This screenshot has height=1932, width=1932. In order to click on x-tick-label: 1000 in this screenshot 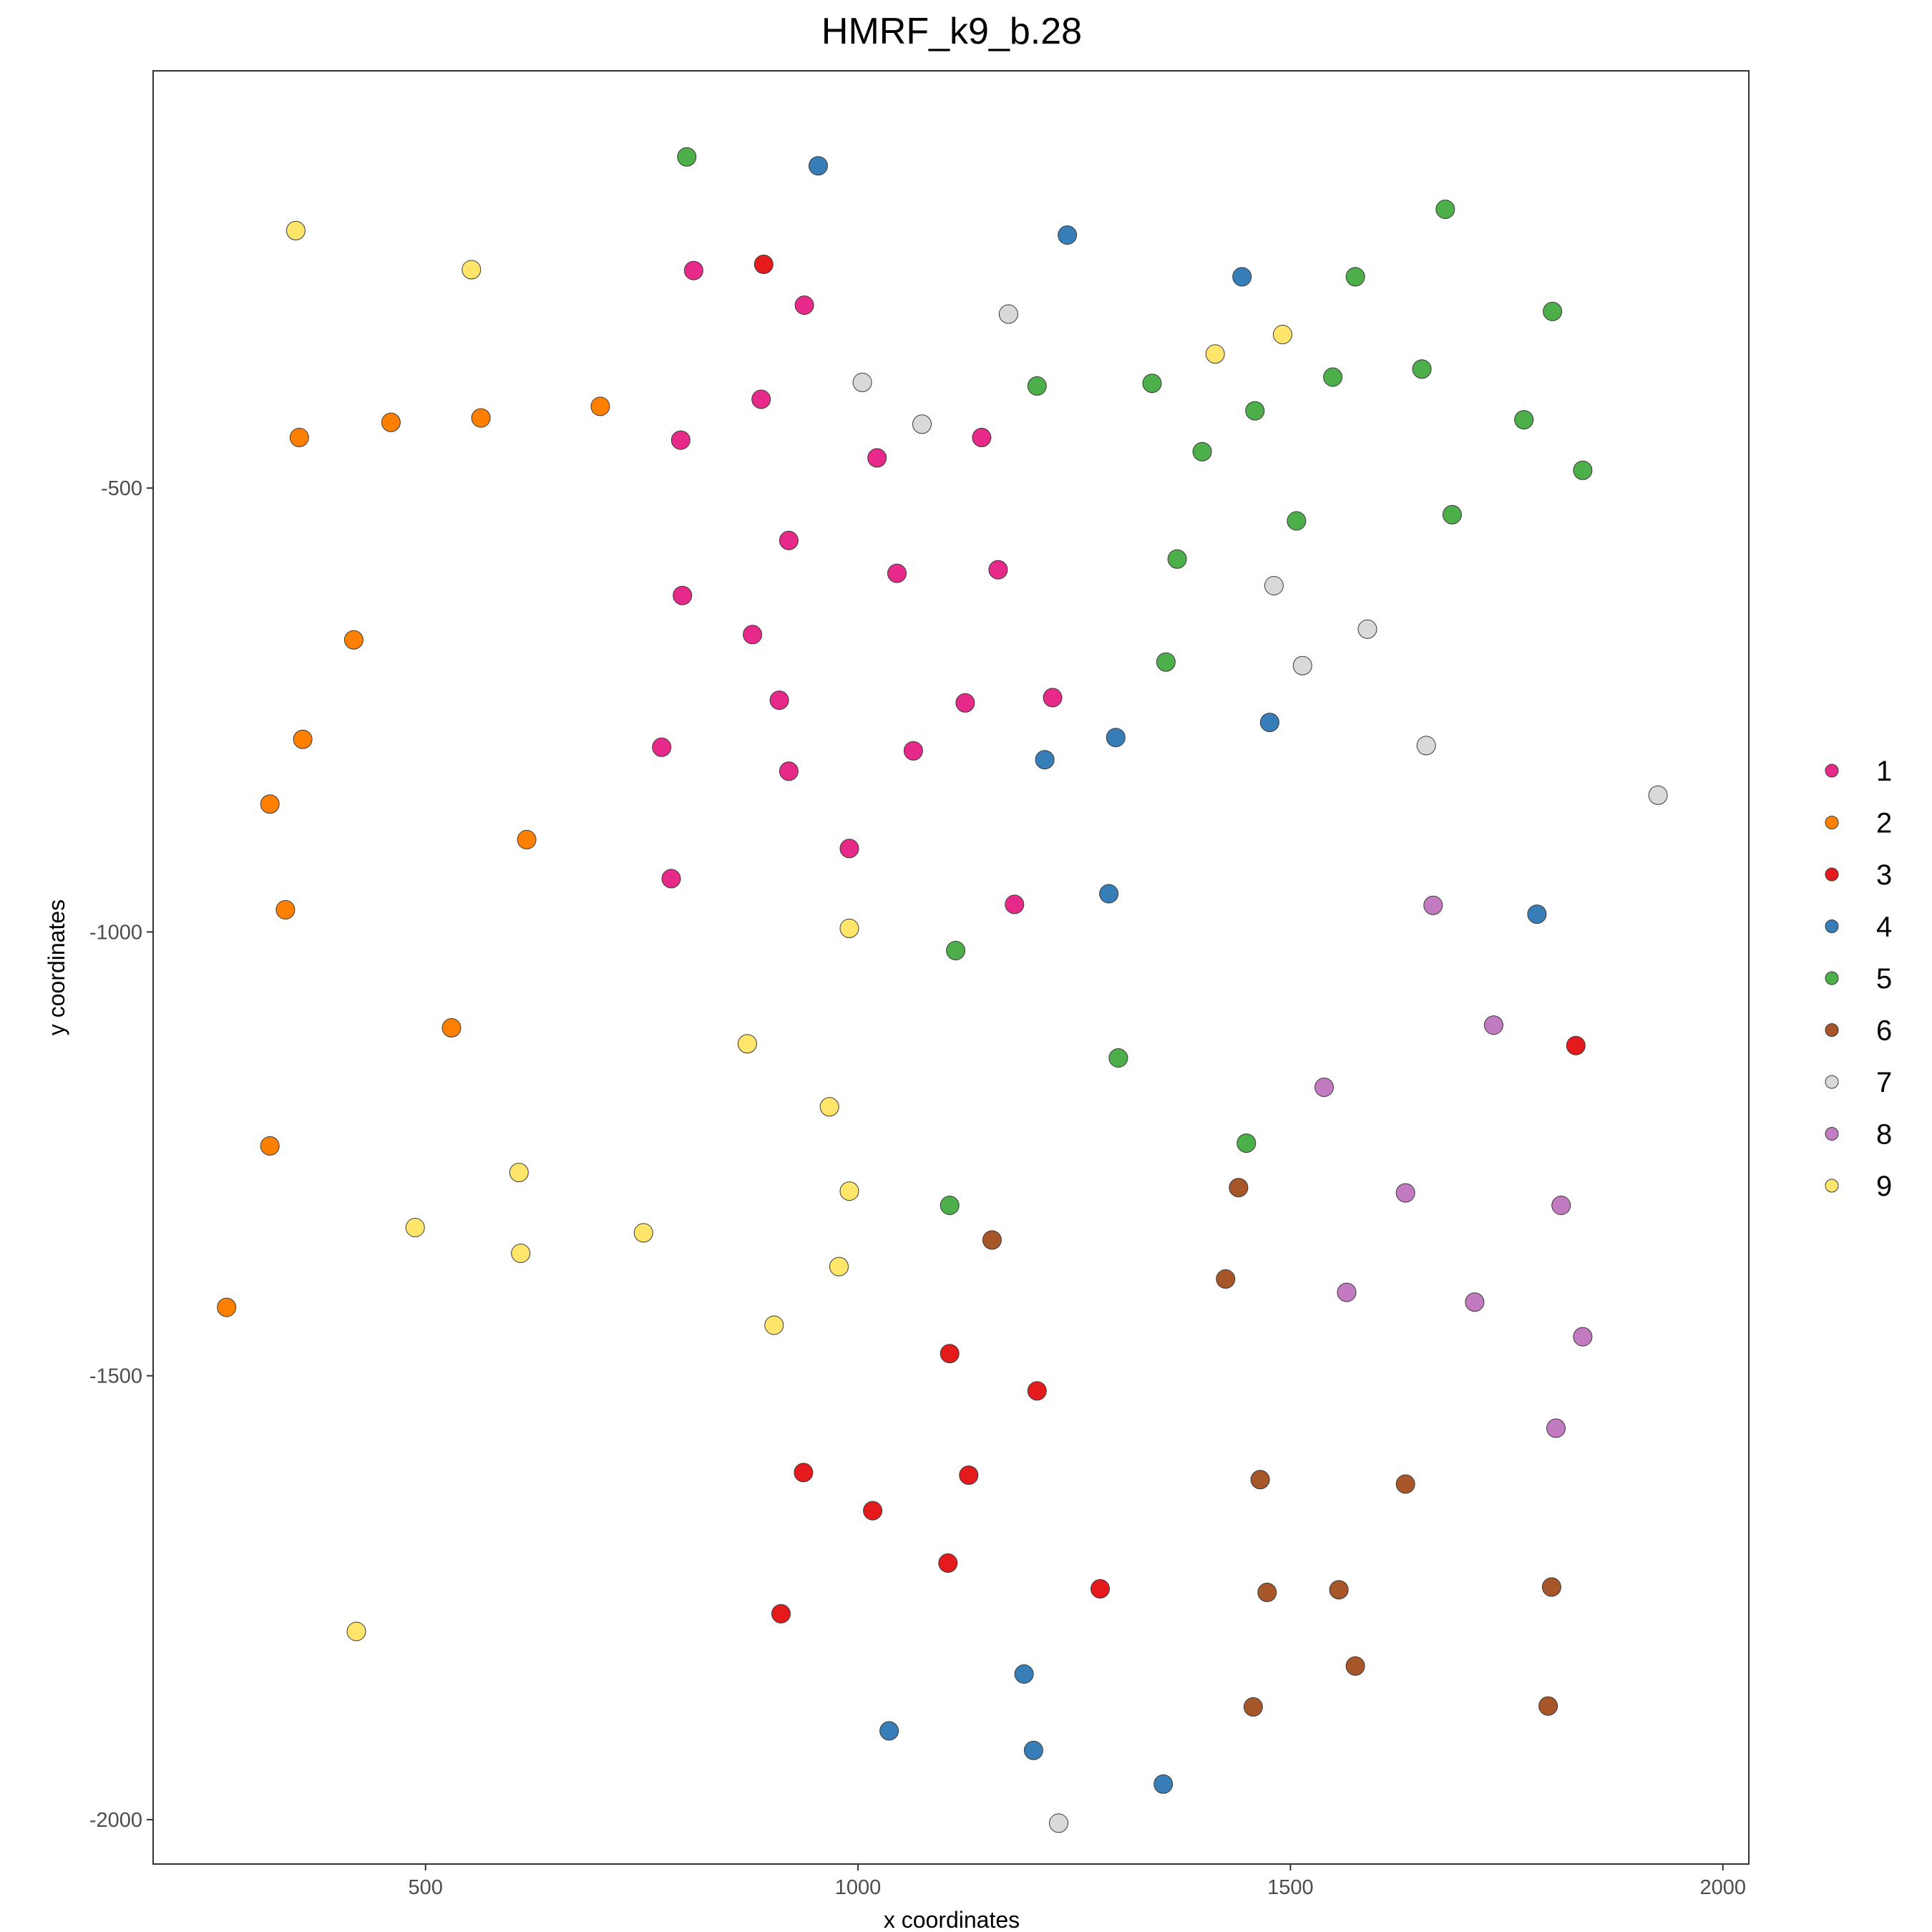, I will do `click(858, 1887)`.